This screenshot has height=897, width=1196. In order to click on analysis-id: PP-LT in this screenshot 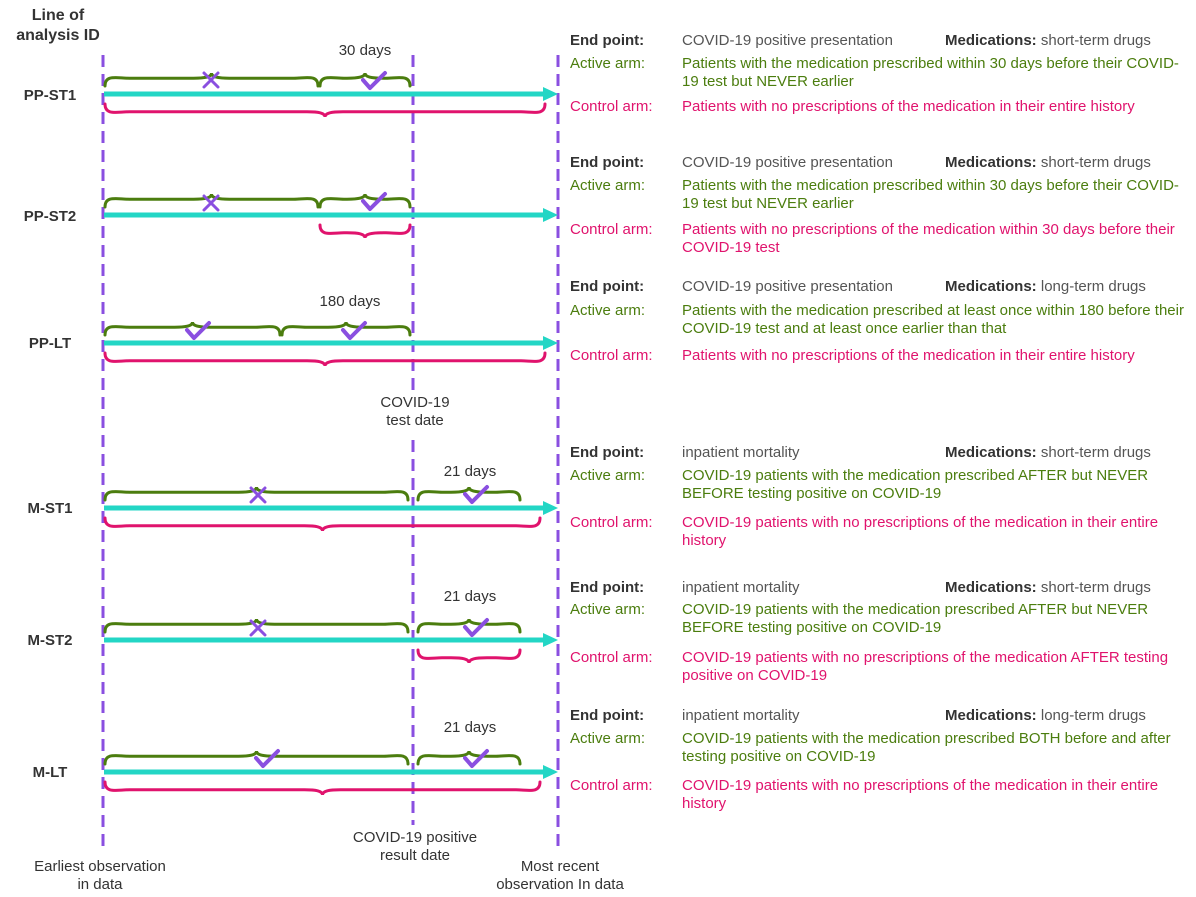, I will do `click(50, 343)`.